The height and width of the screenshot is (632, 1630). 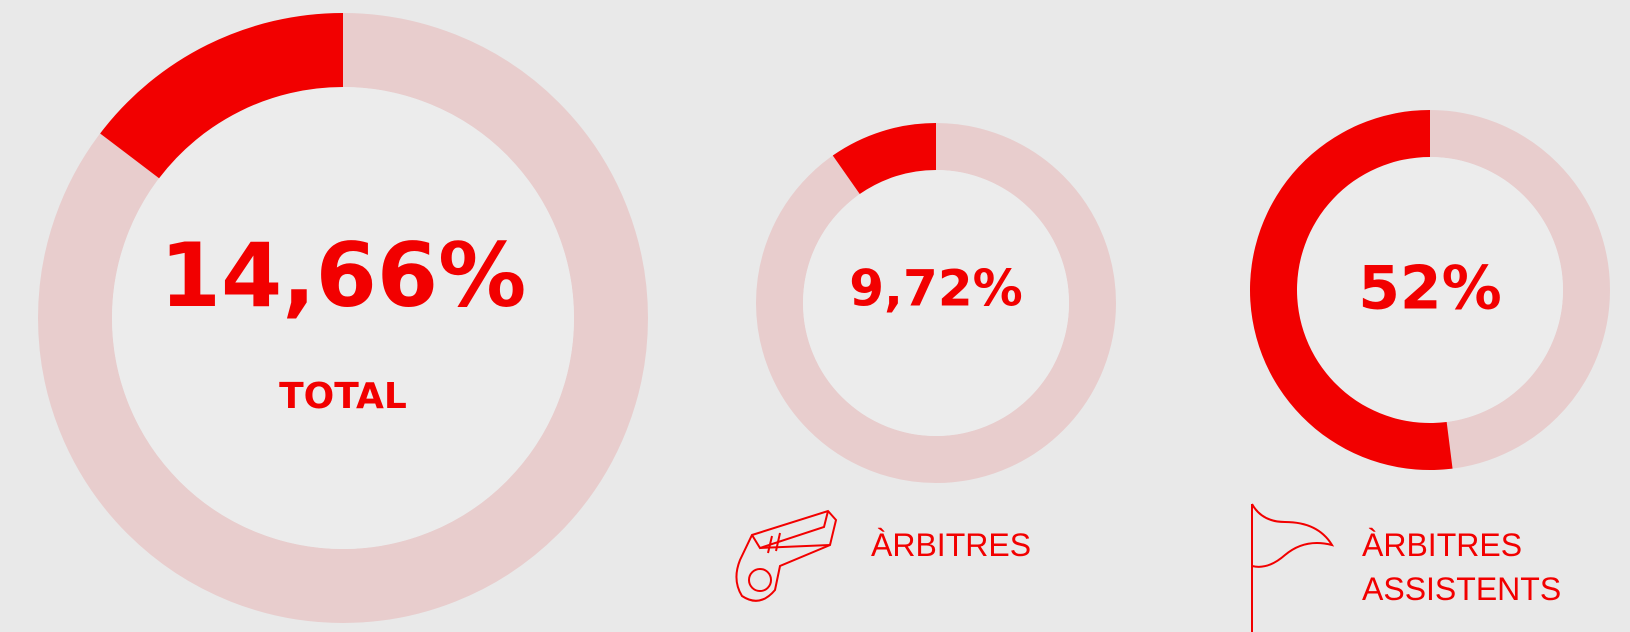 What do you see at coordinates (951, 545) in the screenshot?
I see `chart-label: ÀRBITRES` at bounding box center [951, 545].